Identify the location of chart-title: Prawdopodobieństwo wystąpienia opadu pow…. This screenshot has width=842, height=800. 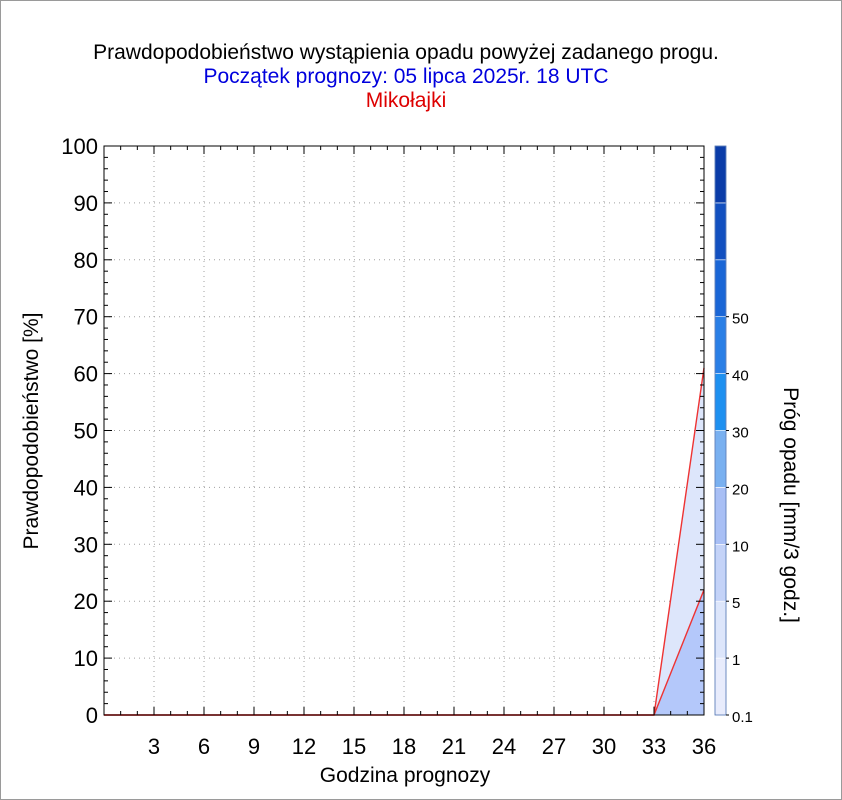
(406, 52).